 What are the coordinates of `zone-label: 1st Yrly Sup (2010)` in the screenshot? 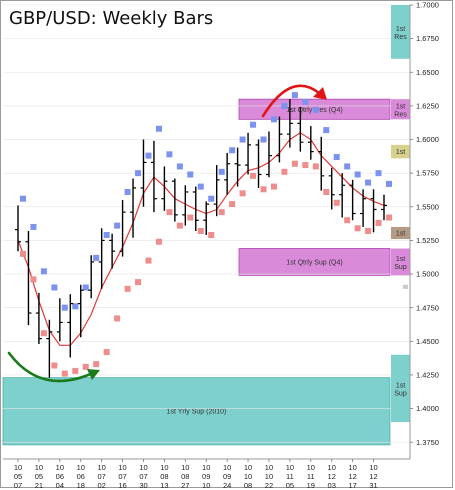 It's located at (197, 412).